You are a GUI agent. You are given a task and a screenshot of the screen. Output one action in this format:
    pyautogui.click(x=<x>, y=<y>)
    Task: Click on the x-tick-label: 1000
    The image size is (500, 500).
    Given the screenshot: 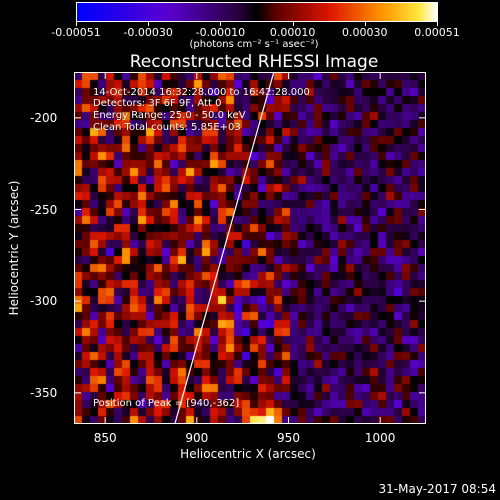 What is the action you would take?
    pyautogui.click(x=380, y=438)
    